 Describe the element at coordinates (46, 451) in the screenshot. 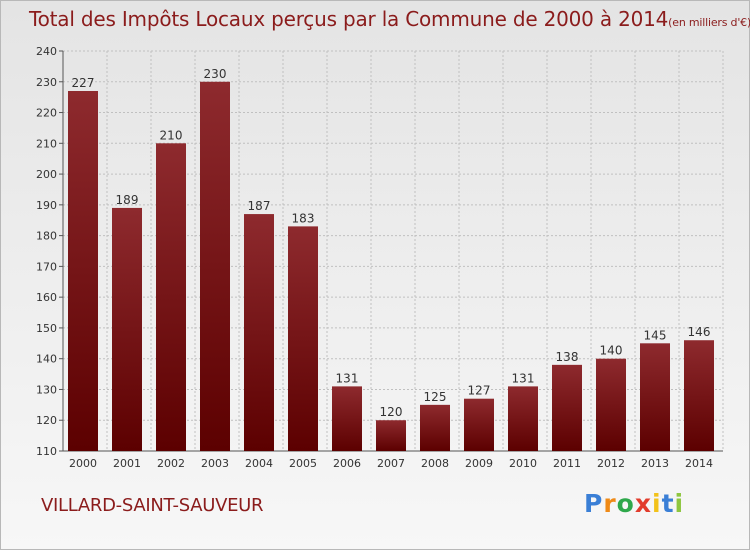

I see `y-tick-label: 110` at that location.